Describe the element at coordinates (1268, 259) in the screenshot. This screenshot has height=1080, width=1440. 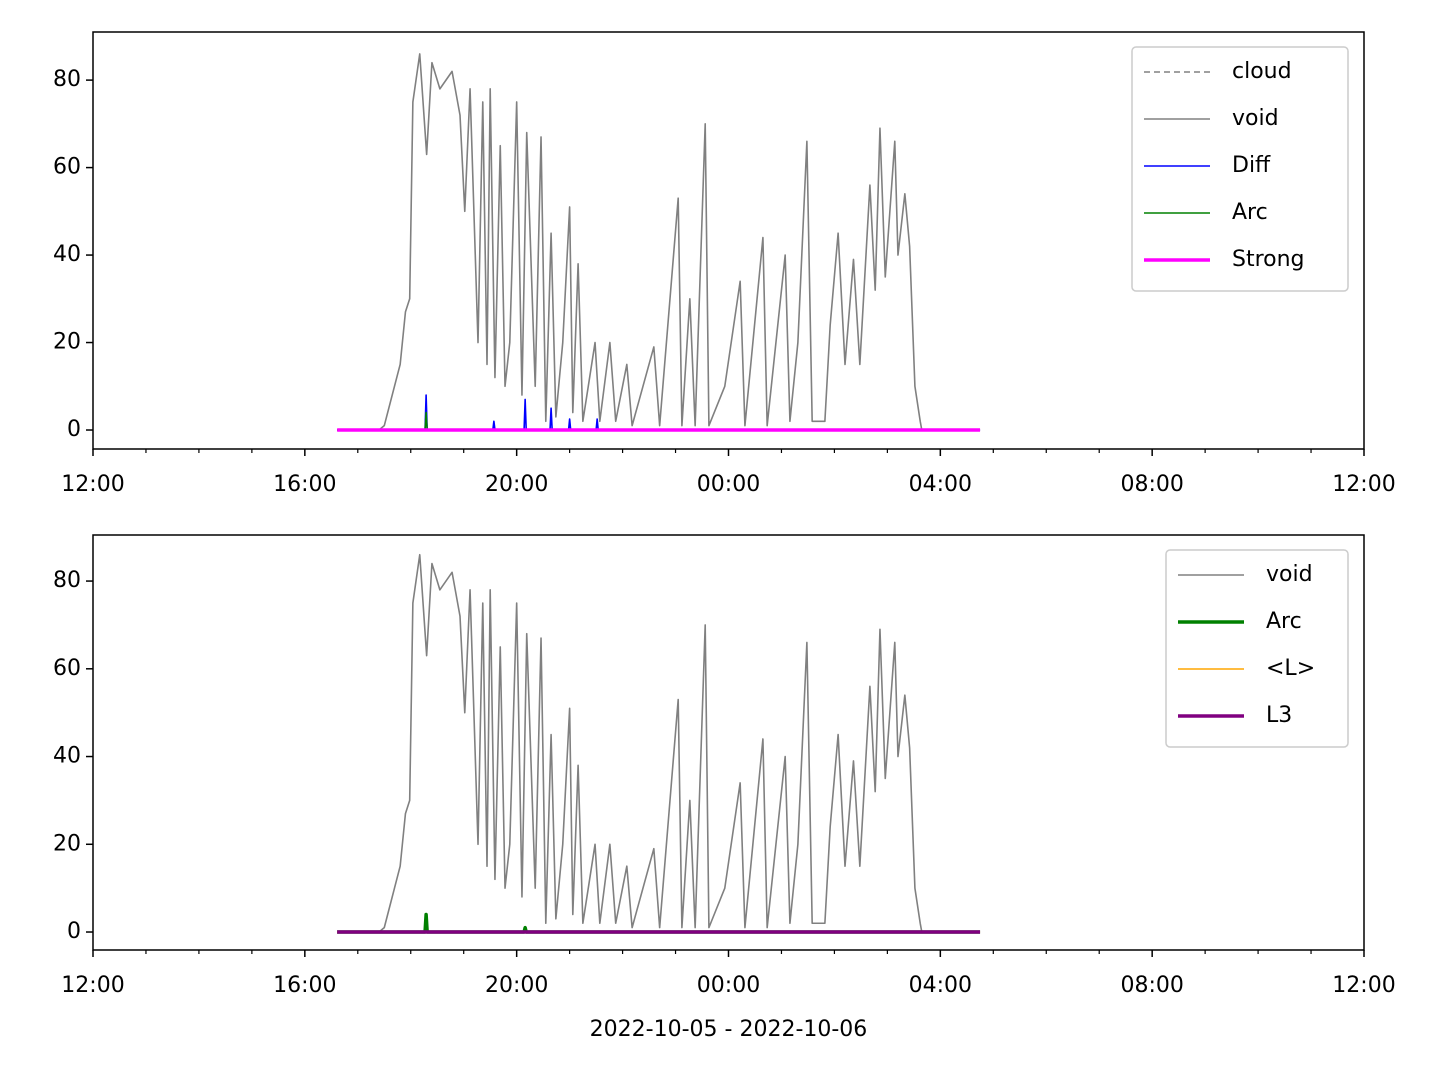
I see `legend-label: Strong` at that location.